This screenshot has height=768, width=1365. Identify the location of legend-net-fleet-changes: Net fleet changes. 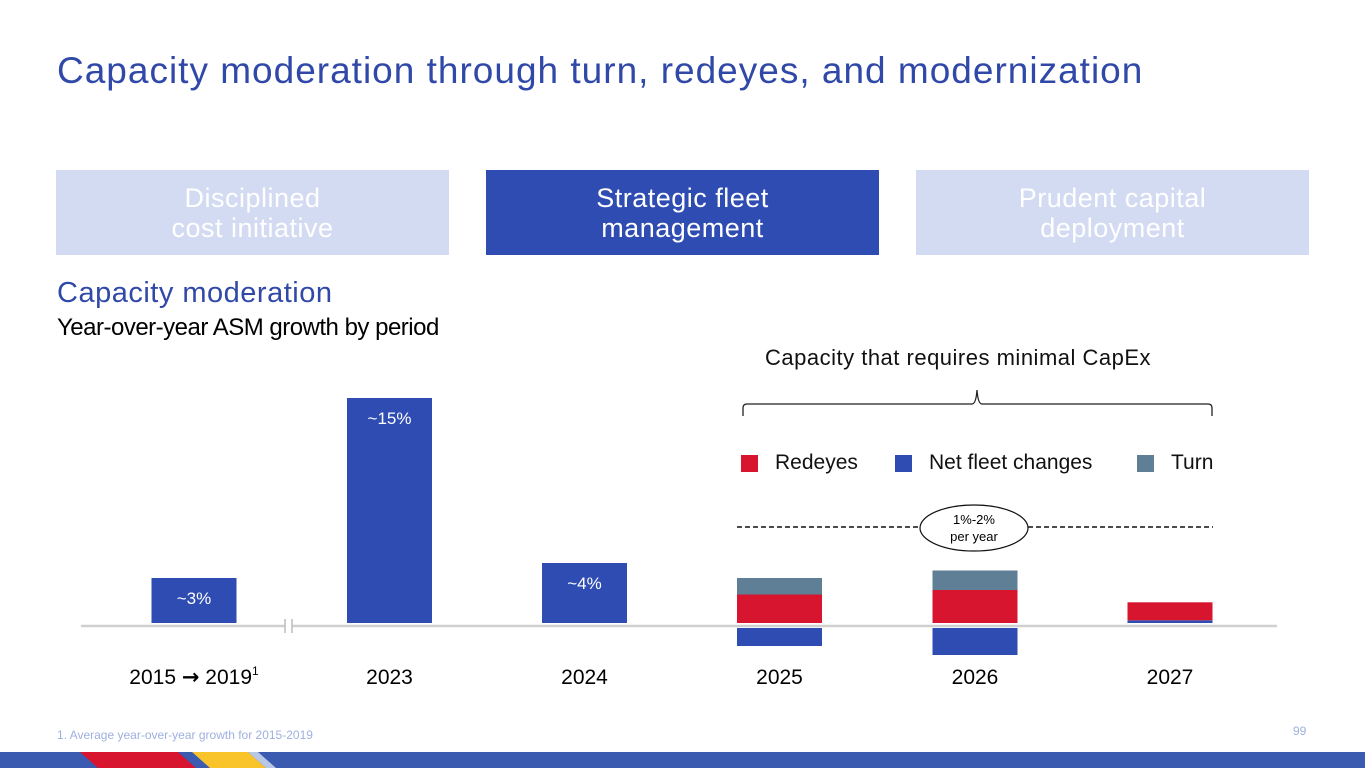
(993, 463).